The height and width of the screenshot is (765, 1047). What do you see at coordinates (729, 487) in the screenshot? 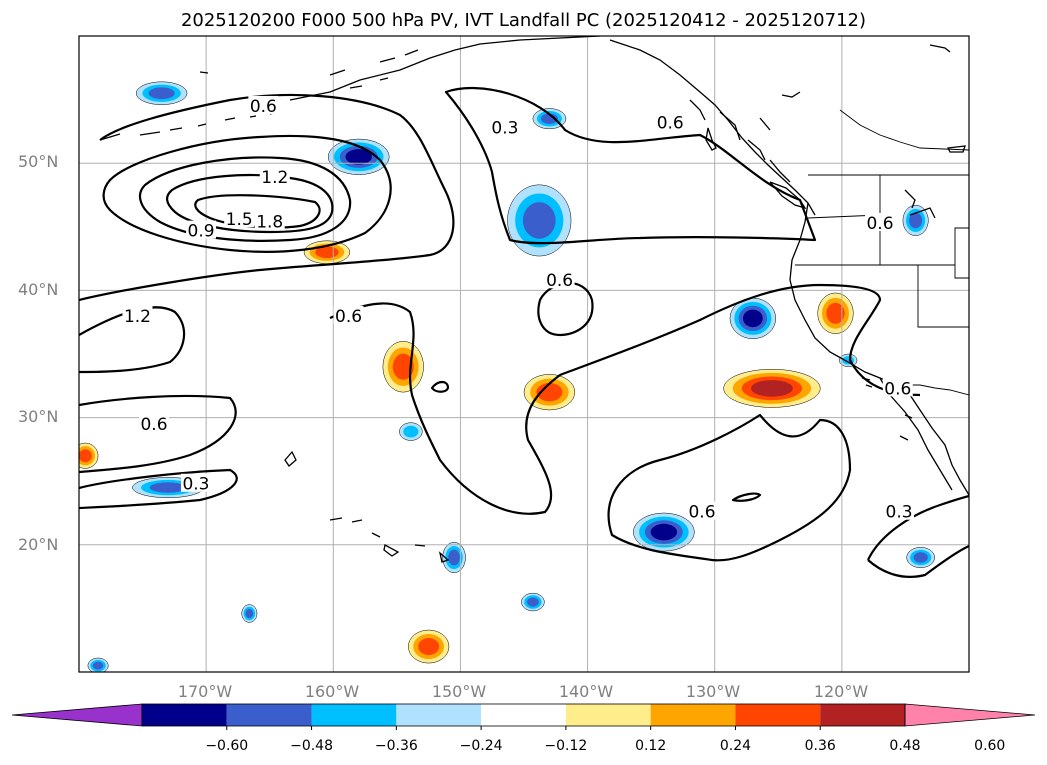
I see `contour-0-6-southeast` at bounding box center [729, 487].